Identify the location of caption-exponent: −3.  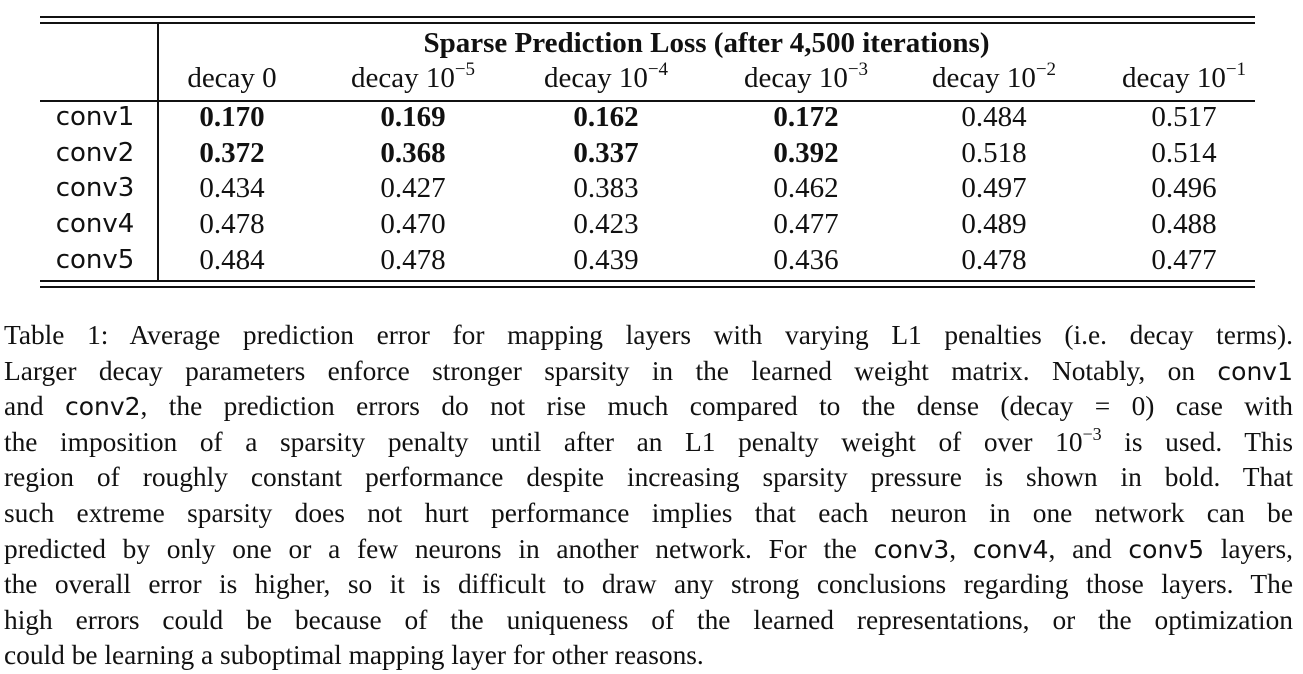
(1092, 433).